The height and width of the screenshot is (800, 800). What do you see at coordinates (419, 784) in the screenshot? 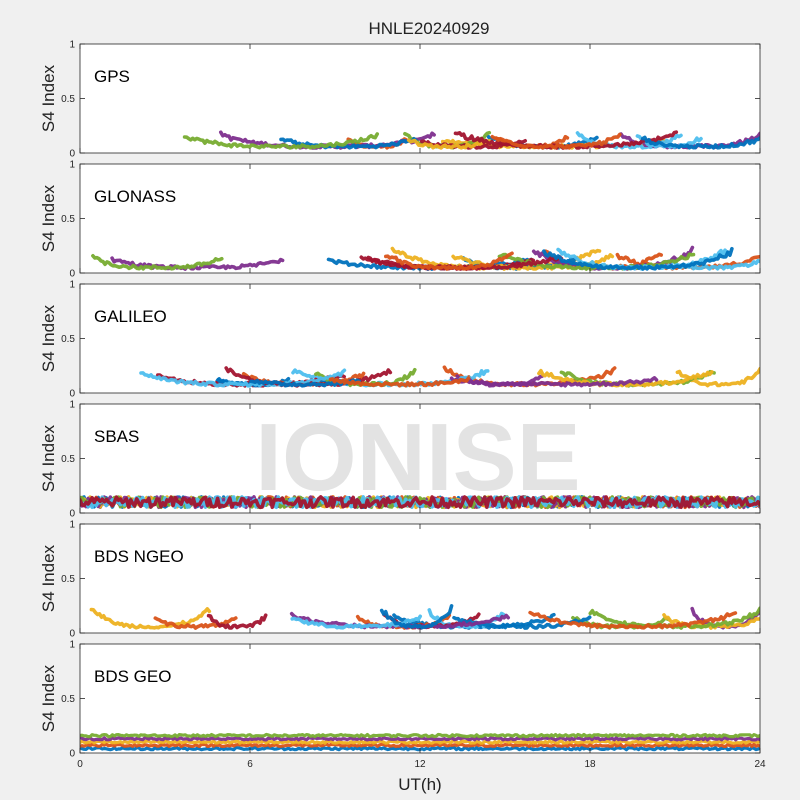
I see `x-axis-label: UT(h)` at bounding box center [419, 784].